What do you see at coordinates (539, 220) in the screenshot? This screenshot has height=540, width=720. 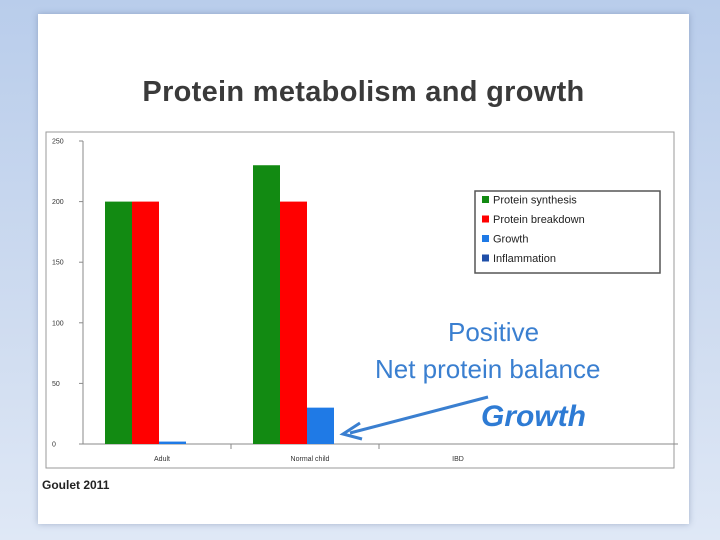 I see `legend-label: Protein breakdown` at bounding box center [539, 220].